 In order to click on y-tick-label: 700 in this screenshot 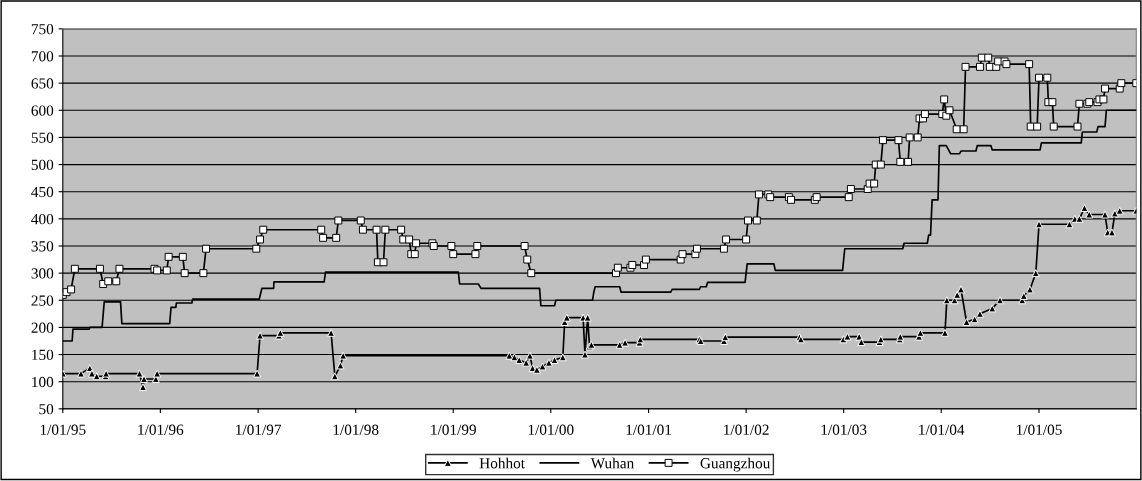, I will do `click(42, 56)`.